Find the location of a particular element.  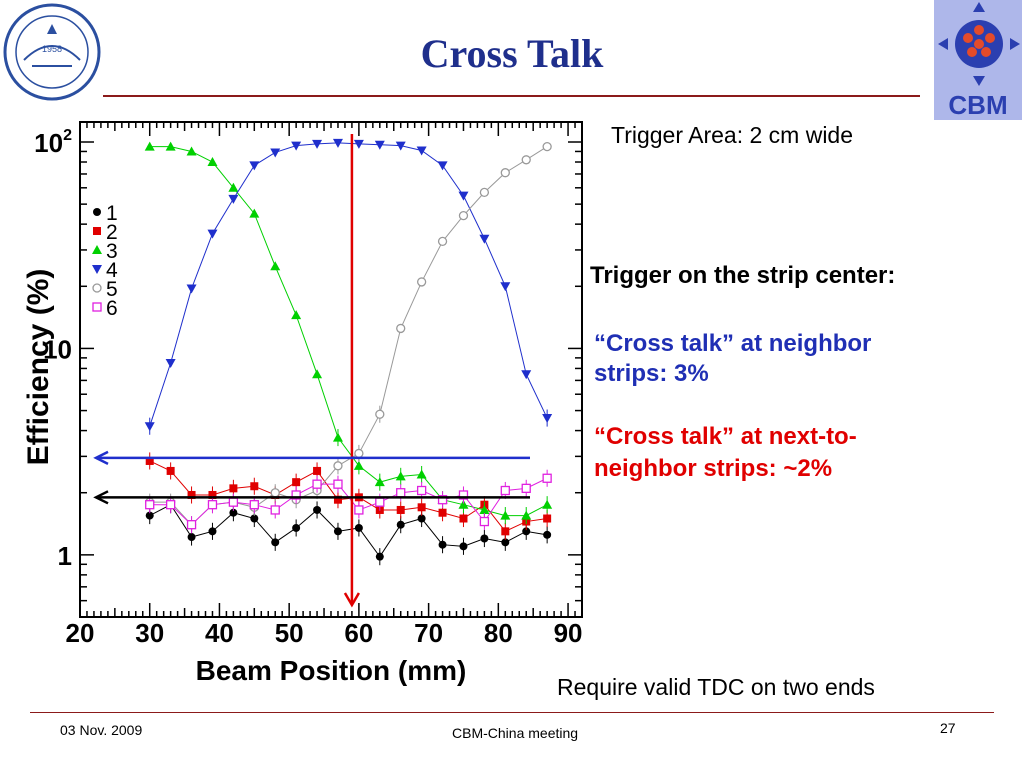

y-axis-label: Efficiency (%) is located at coordinates (38, 367).